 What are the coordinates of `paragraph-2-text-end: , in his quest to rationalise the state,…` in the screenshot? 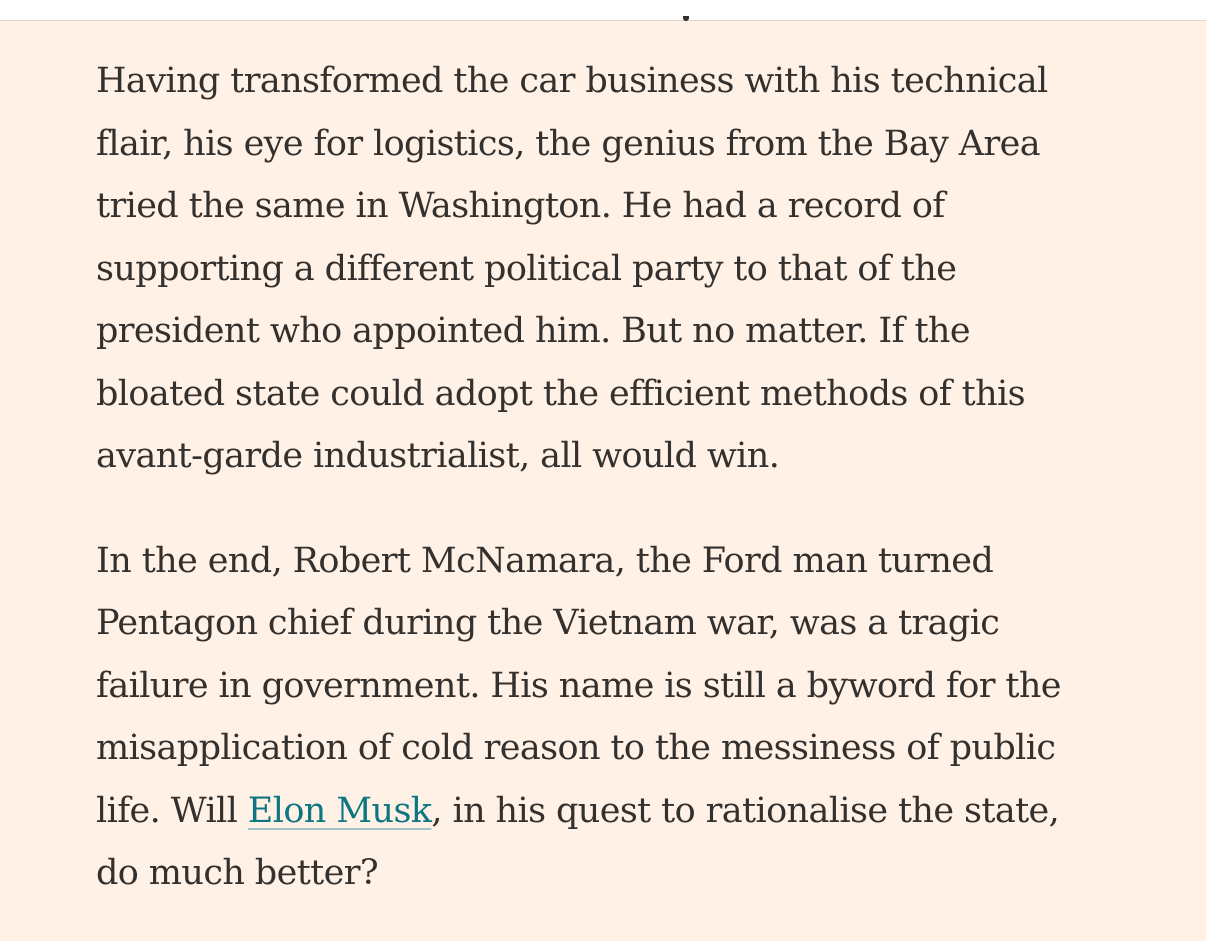 It's located at (578, 842).